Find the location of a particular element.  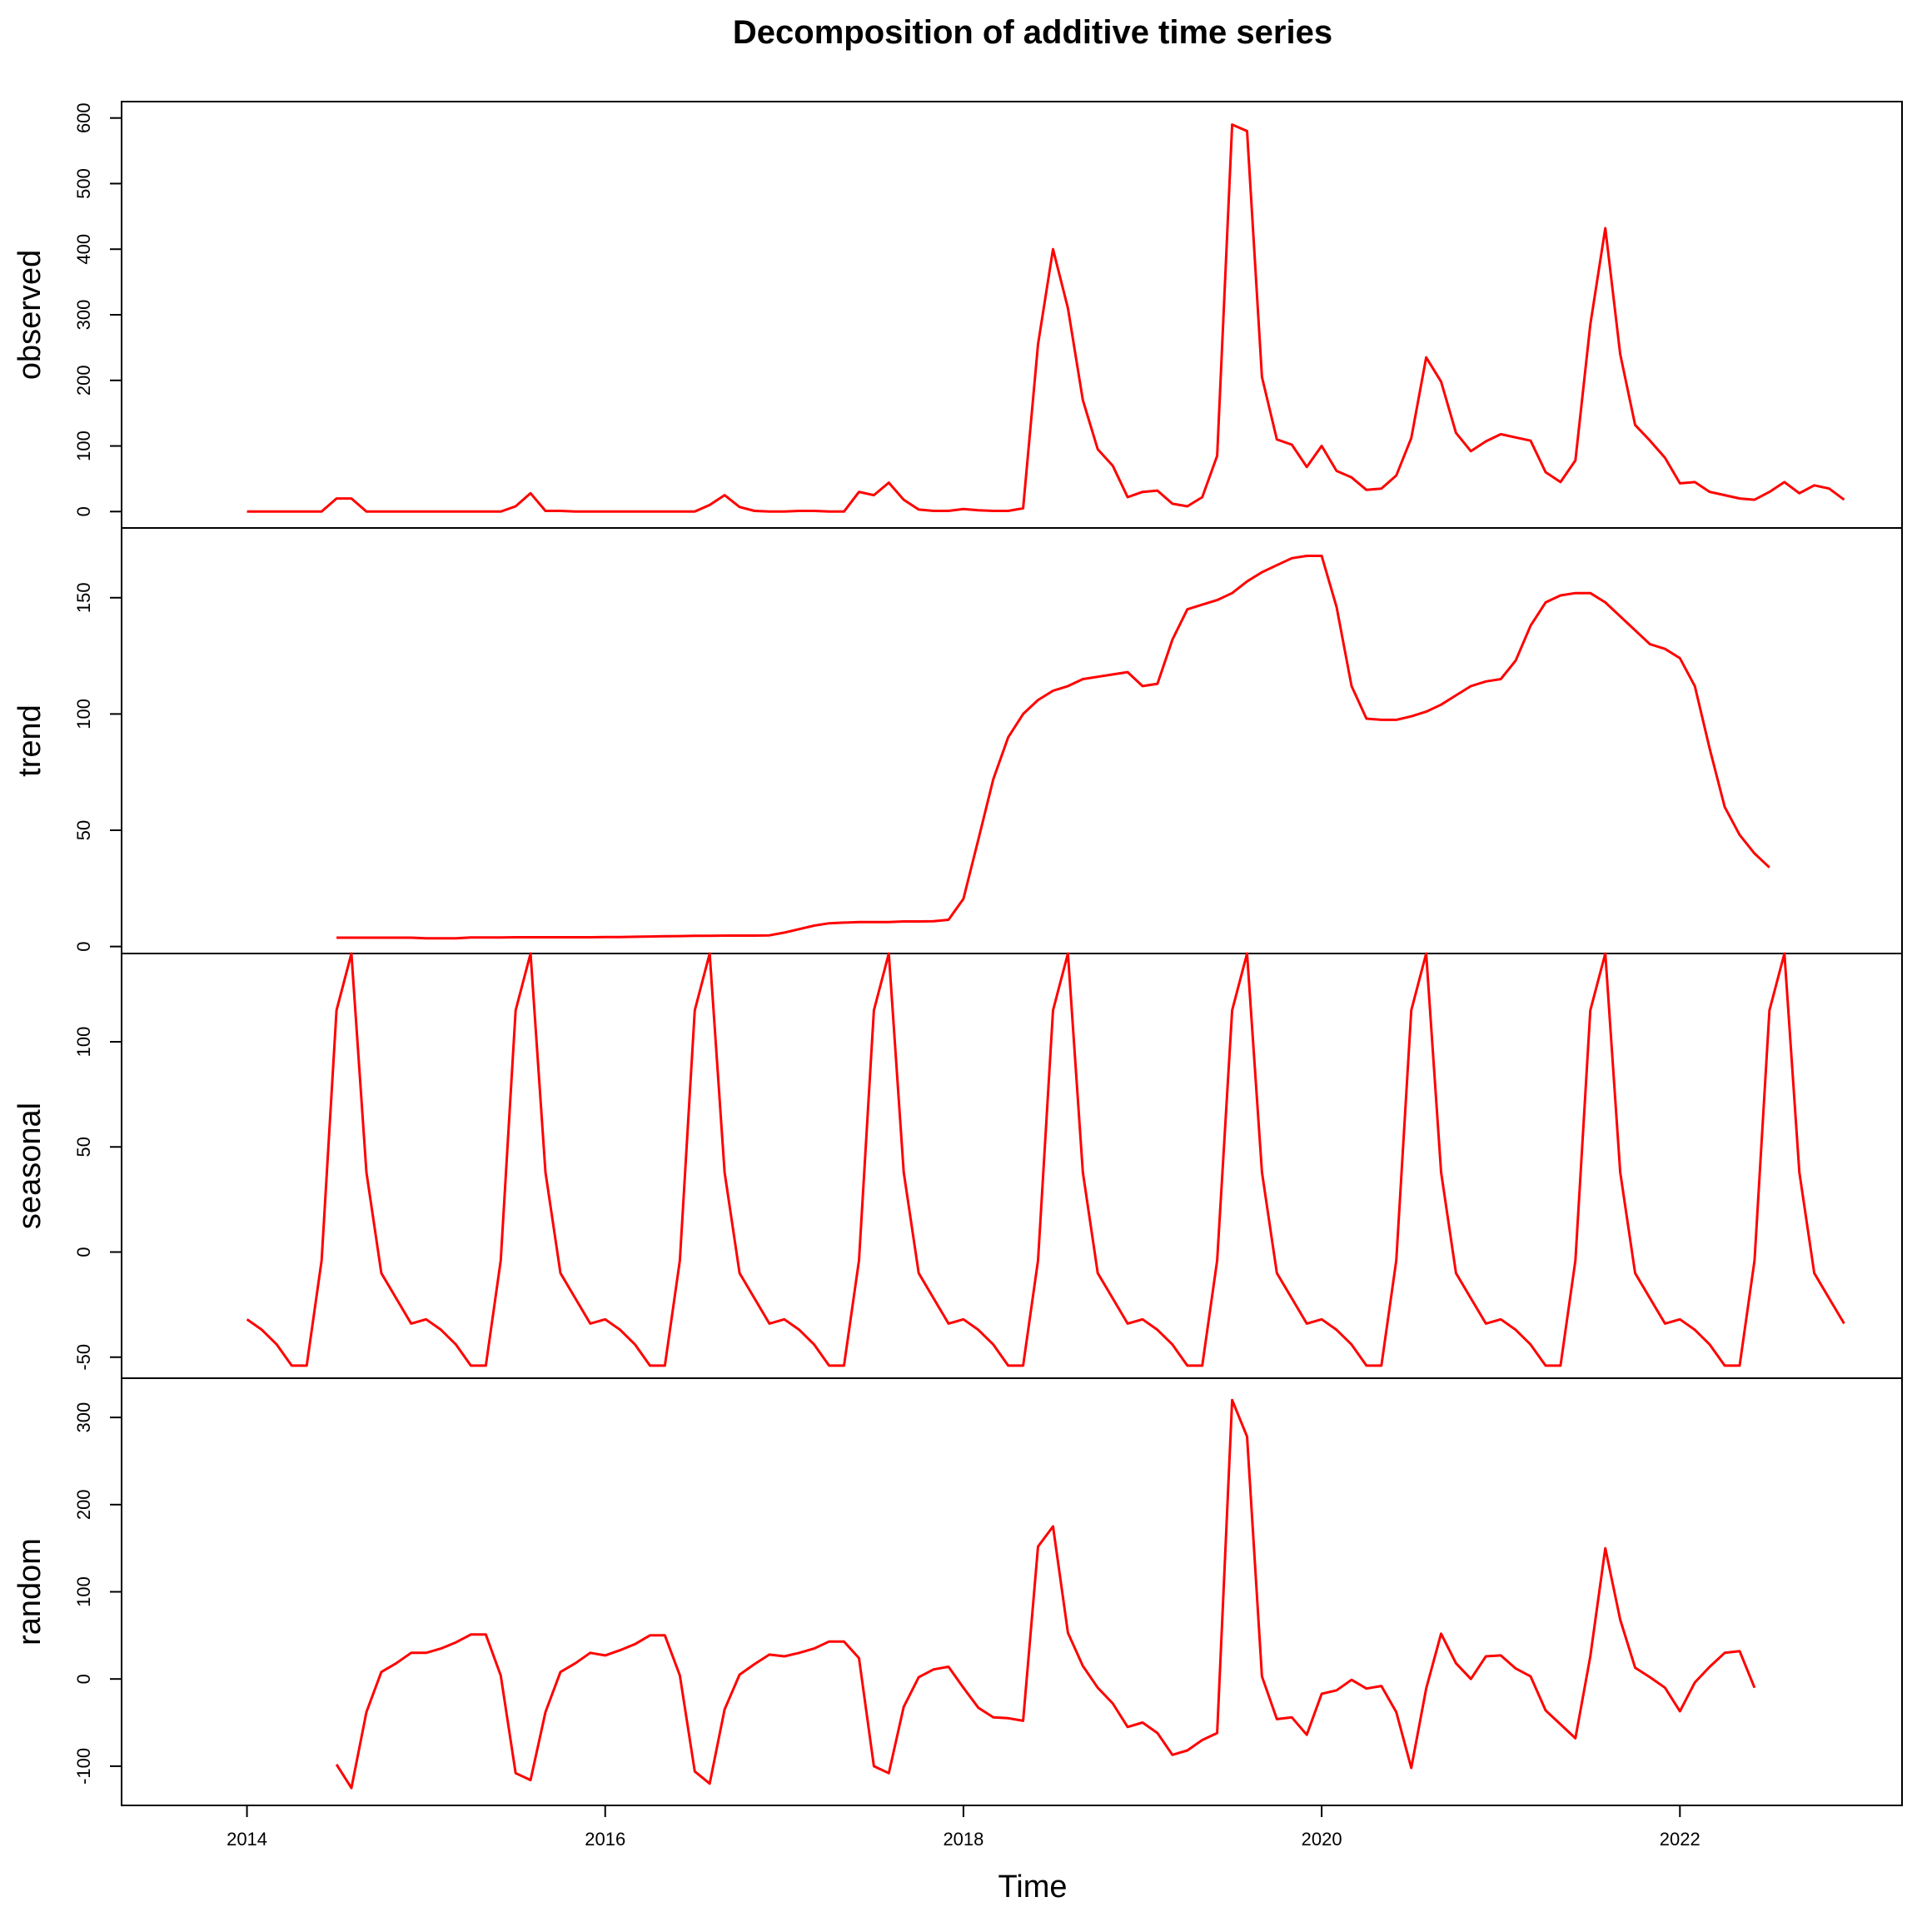

y-tick-label-random: 0 is located at coordinates (83, 1679).